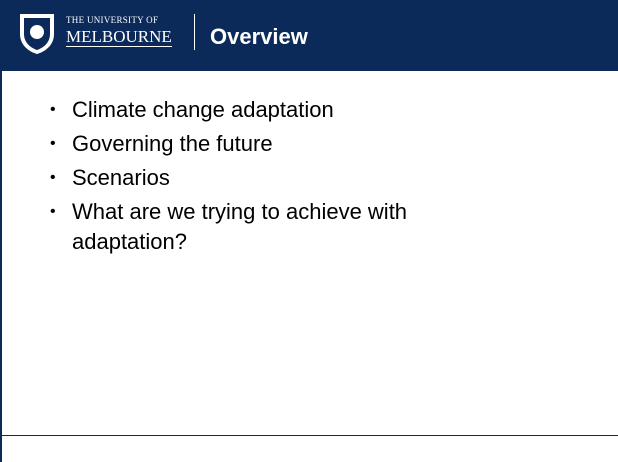  What do you see at coordinates (194, 32) in the screenshot?
I see `divider` at bounding box center [194, 32].